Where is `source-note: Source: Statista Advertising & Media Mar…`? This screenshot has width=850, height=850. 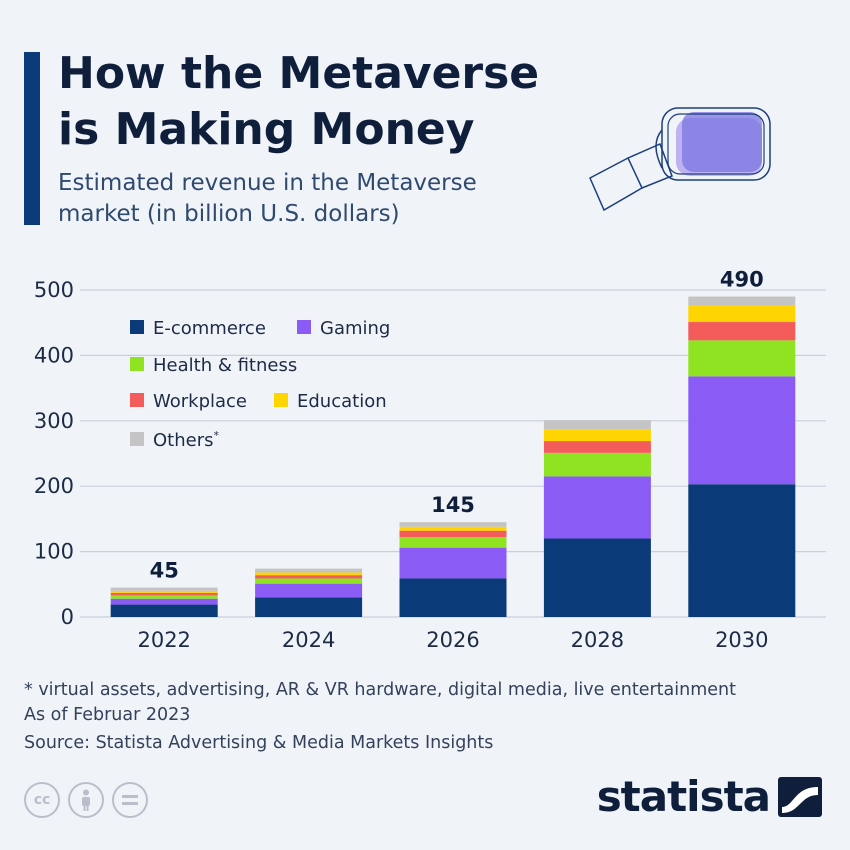 source-note: Source: Statista Advertising & Media Mar… is located at coordinates (259, 743).